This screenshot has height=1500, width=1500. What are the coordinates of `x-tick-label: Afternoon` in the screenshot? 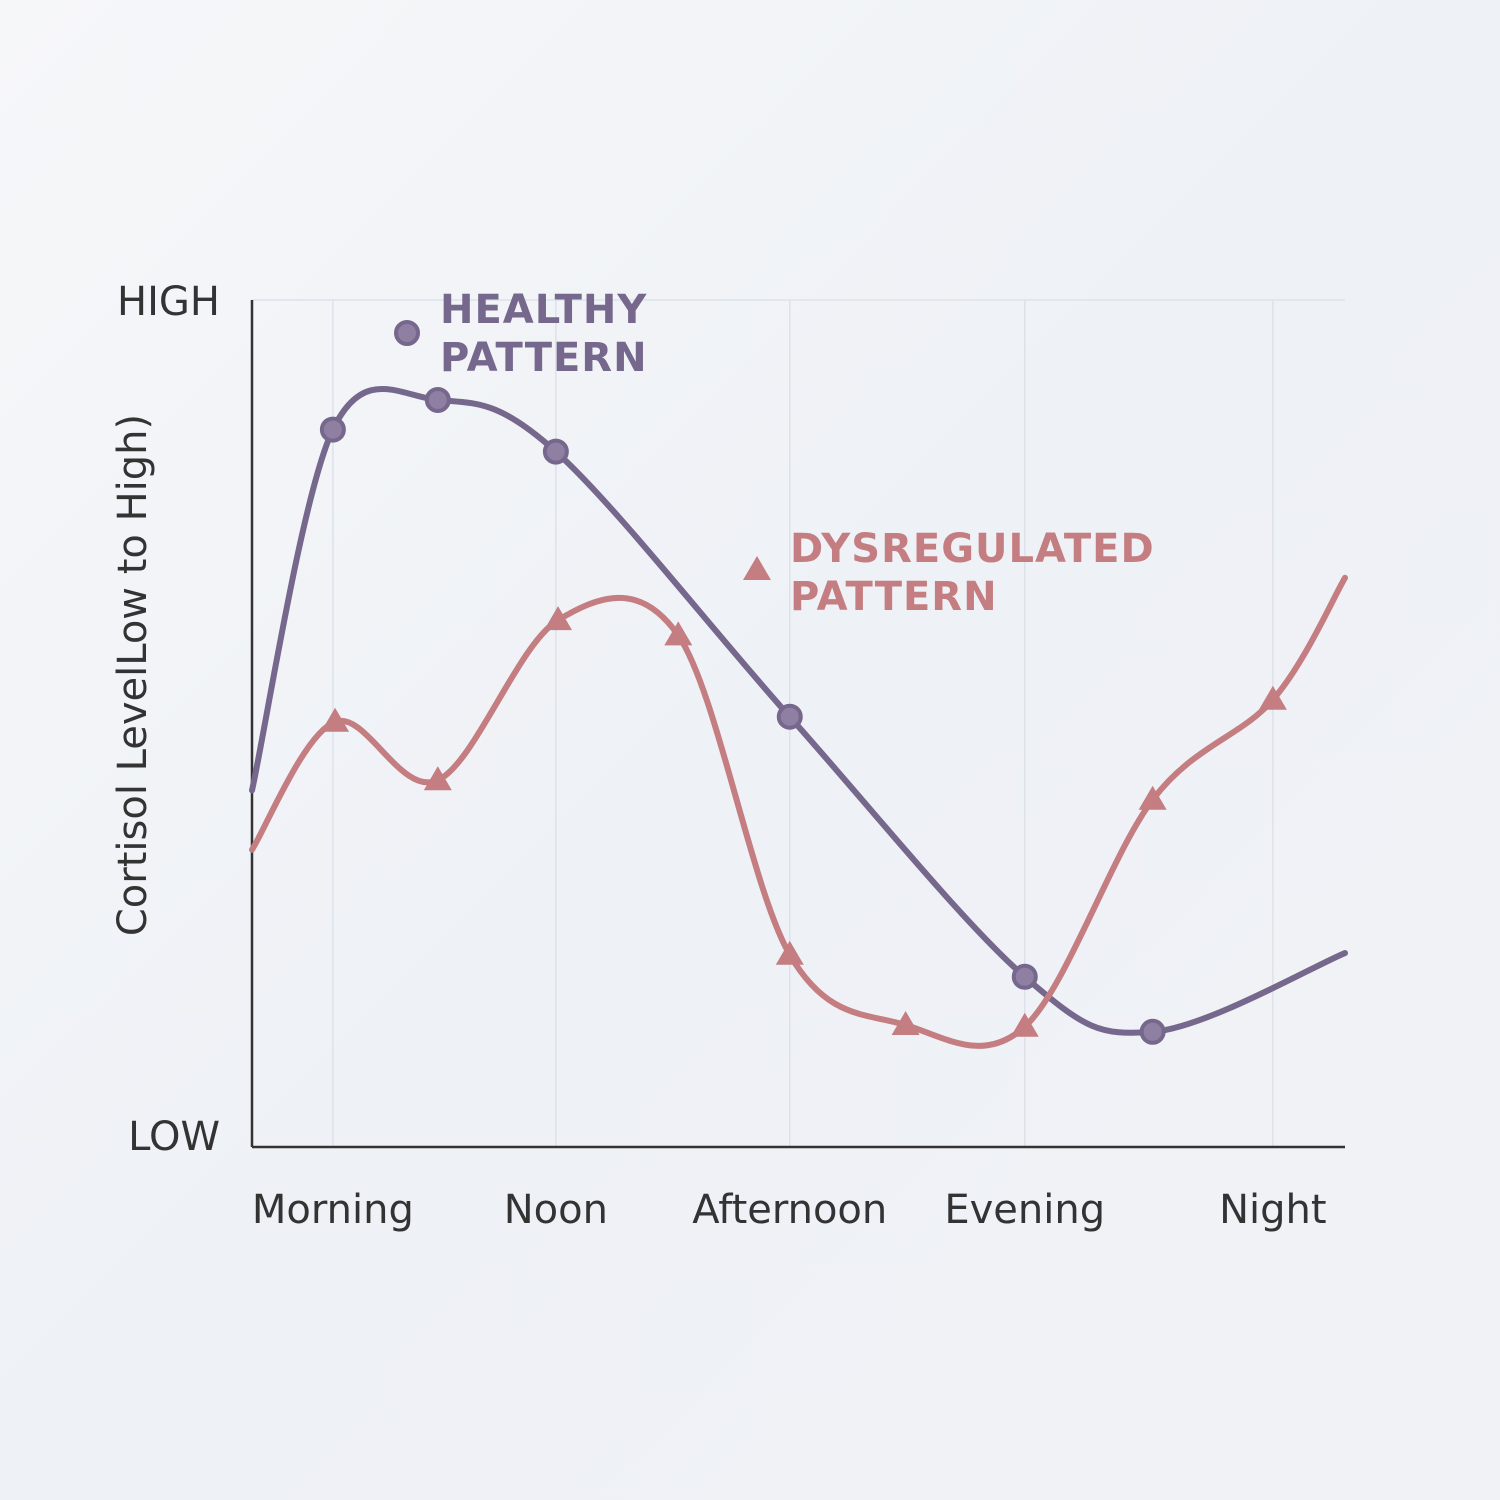 It's located at (789, 1210).